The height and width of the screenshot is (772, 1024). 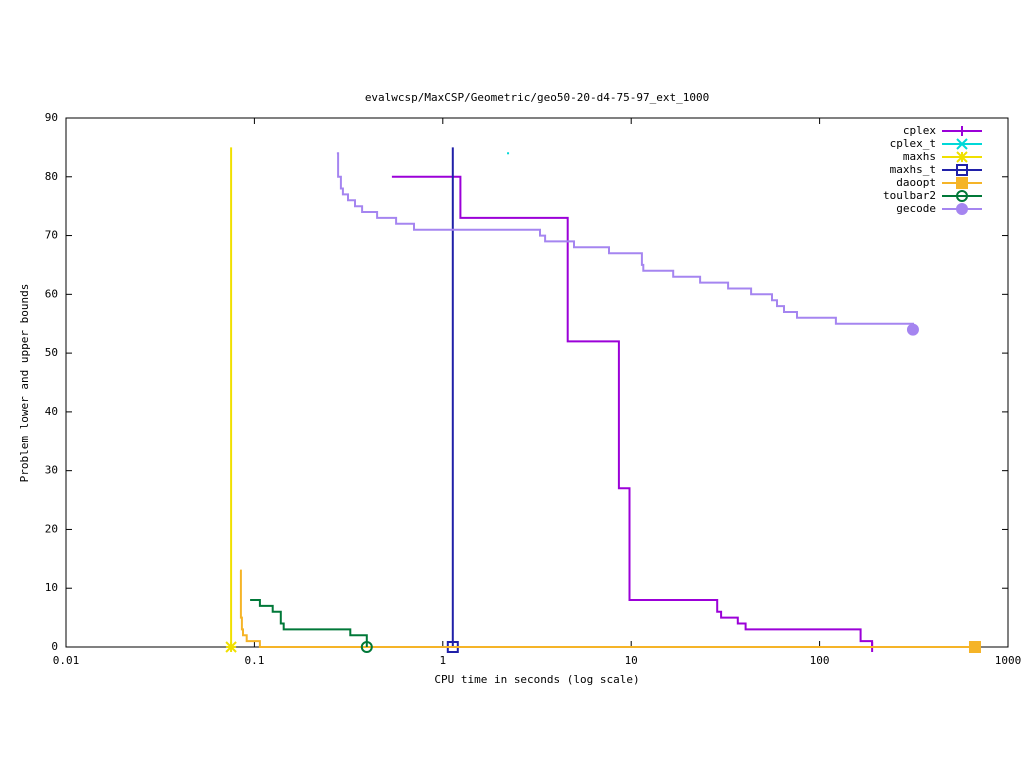 What do you see at coordinates (254, 660) in the screenshot?
I see `x-tick-label: 0.1` at bounding box center [254, 660].